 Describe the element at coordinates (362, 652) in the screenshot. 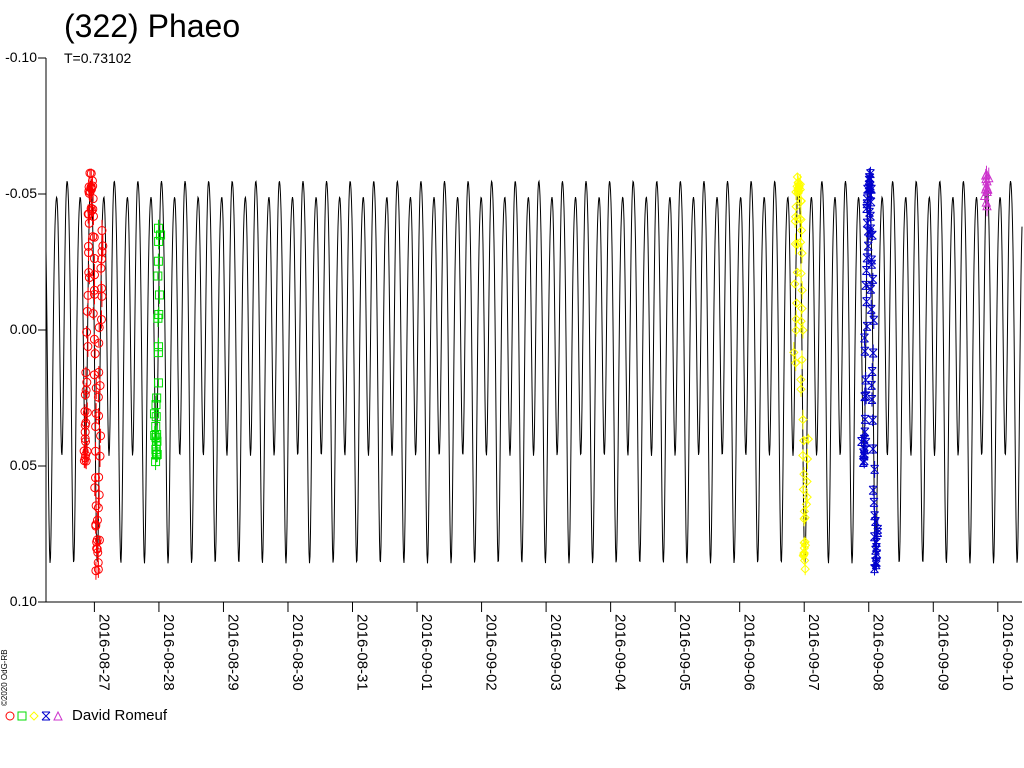

I see `x-tick-label: 2016-08-31` at that location.